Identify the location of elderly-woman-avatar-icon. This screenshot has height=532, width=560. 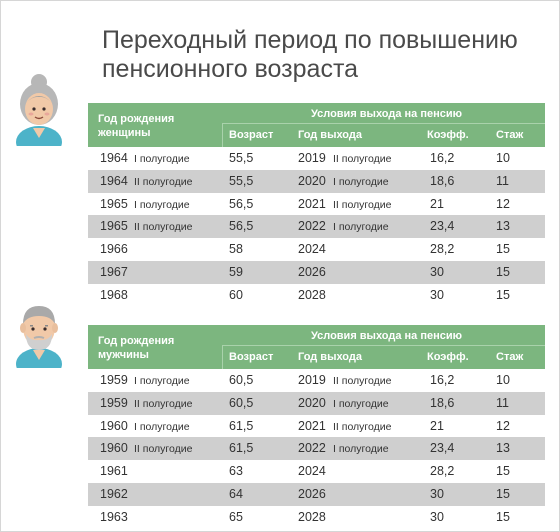
(39, 115).